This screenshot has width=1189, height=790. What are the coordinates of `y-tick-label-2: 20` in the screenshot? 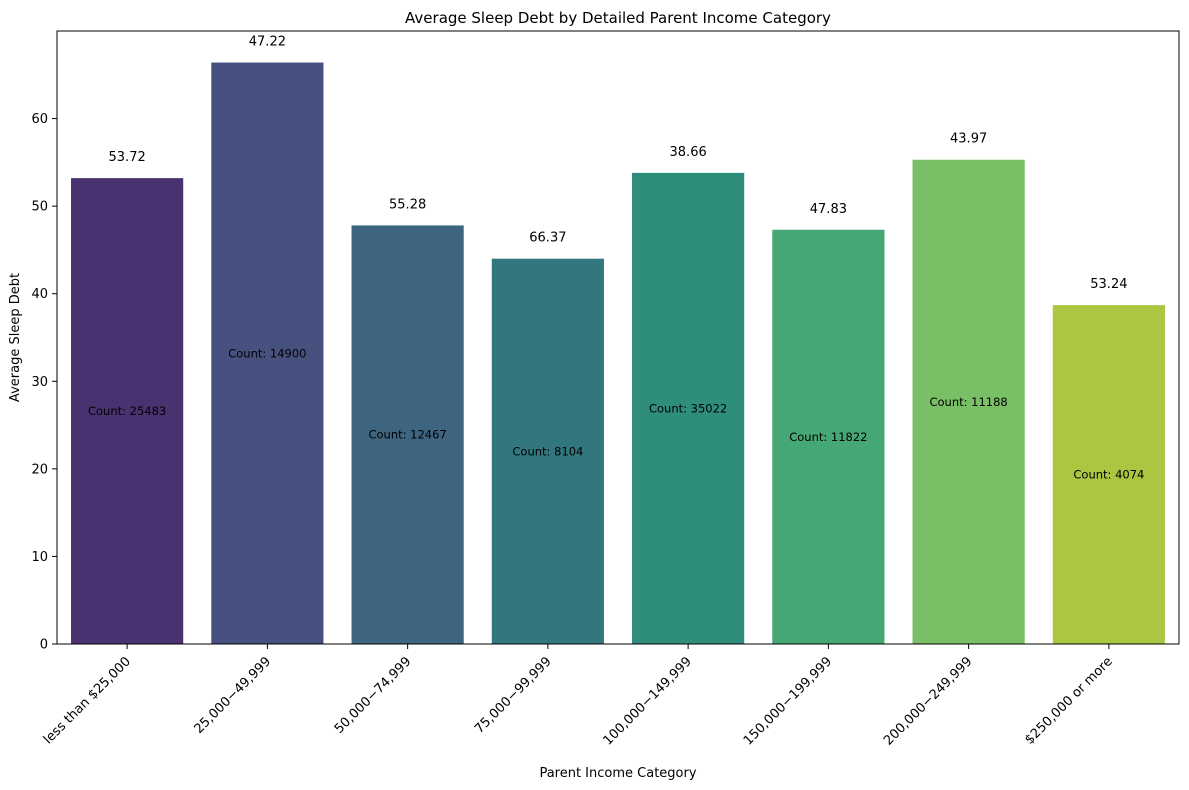 It's located at (39, 469).